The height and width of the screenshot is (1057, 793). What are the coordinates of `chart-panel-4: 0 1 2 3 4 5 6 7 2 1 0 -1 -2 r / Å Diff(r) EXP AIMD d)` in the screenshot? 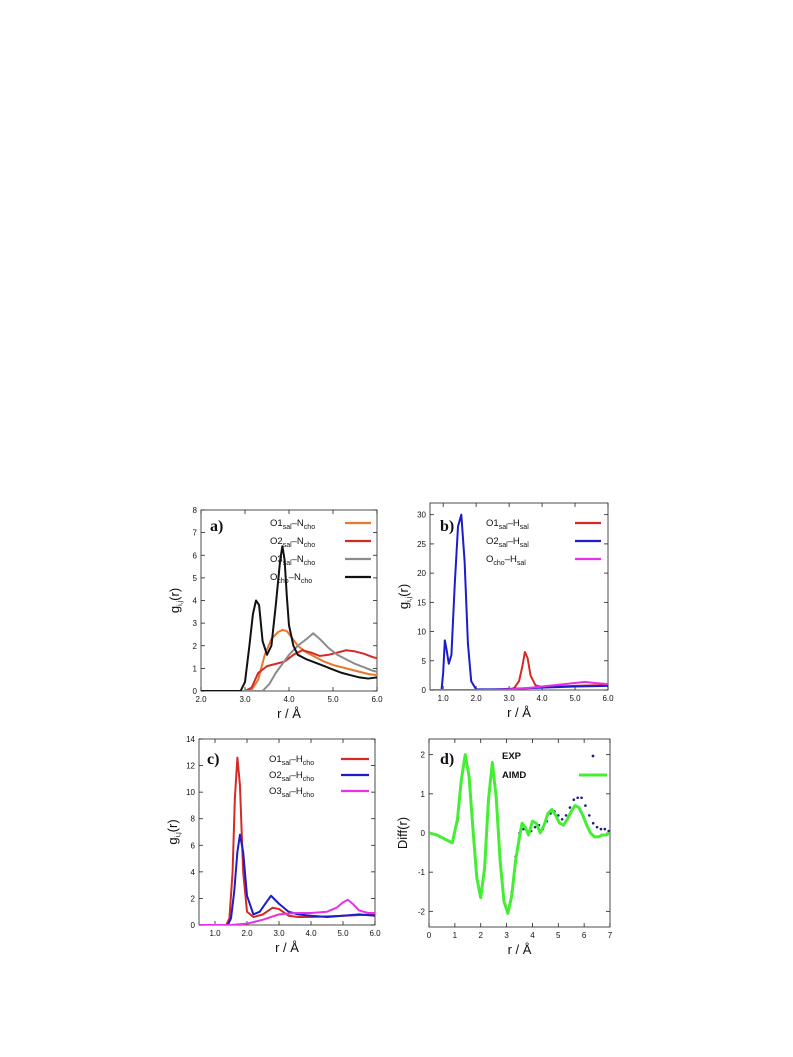 It's located at (504, 847).